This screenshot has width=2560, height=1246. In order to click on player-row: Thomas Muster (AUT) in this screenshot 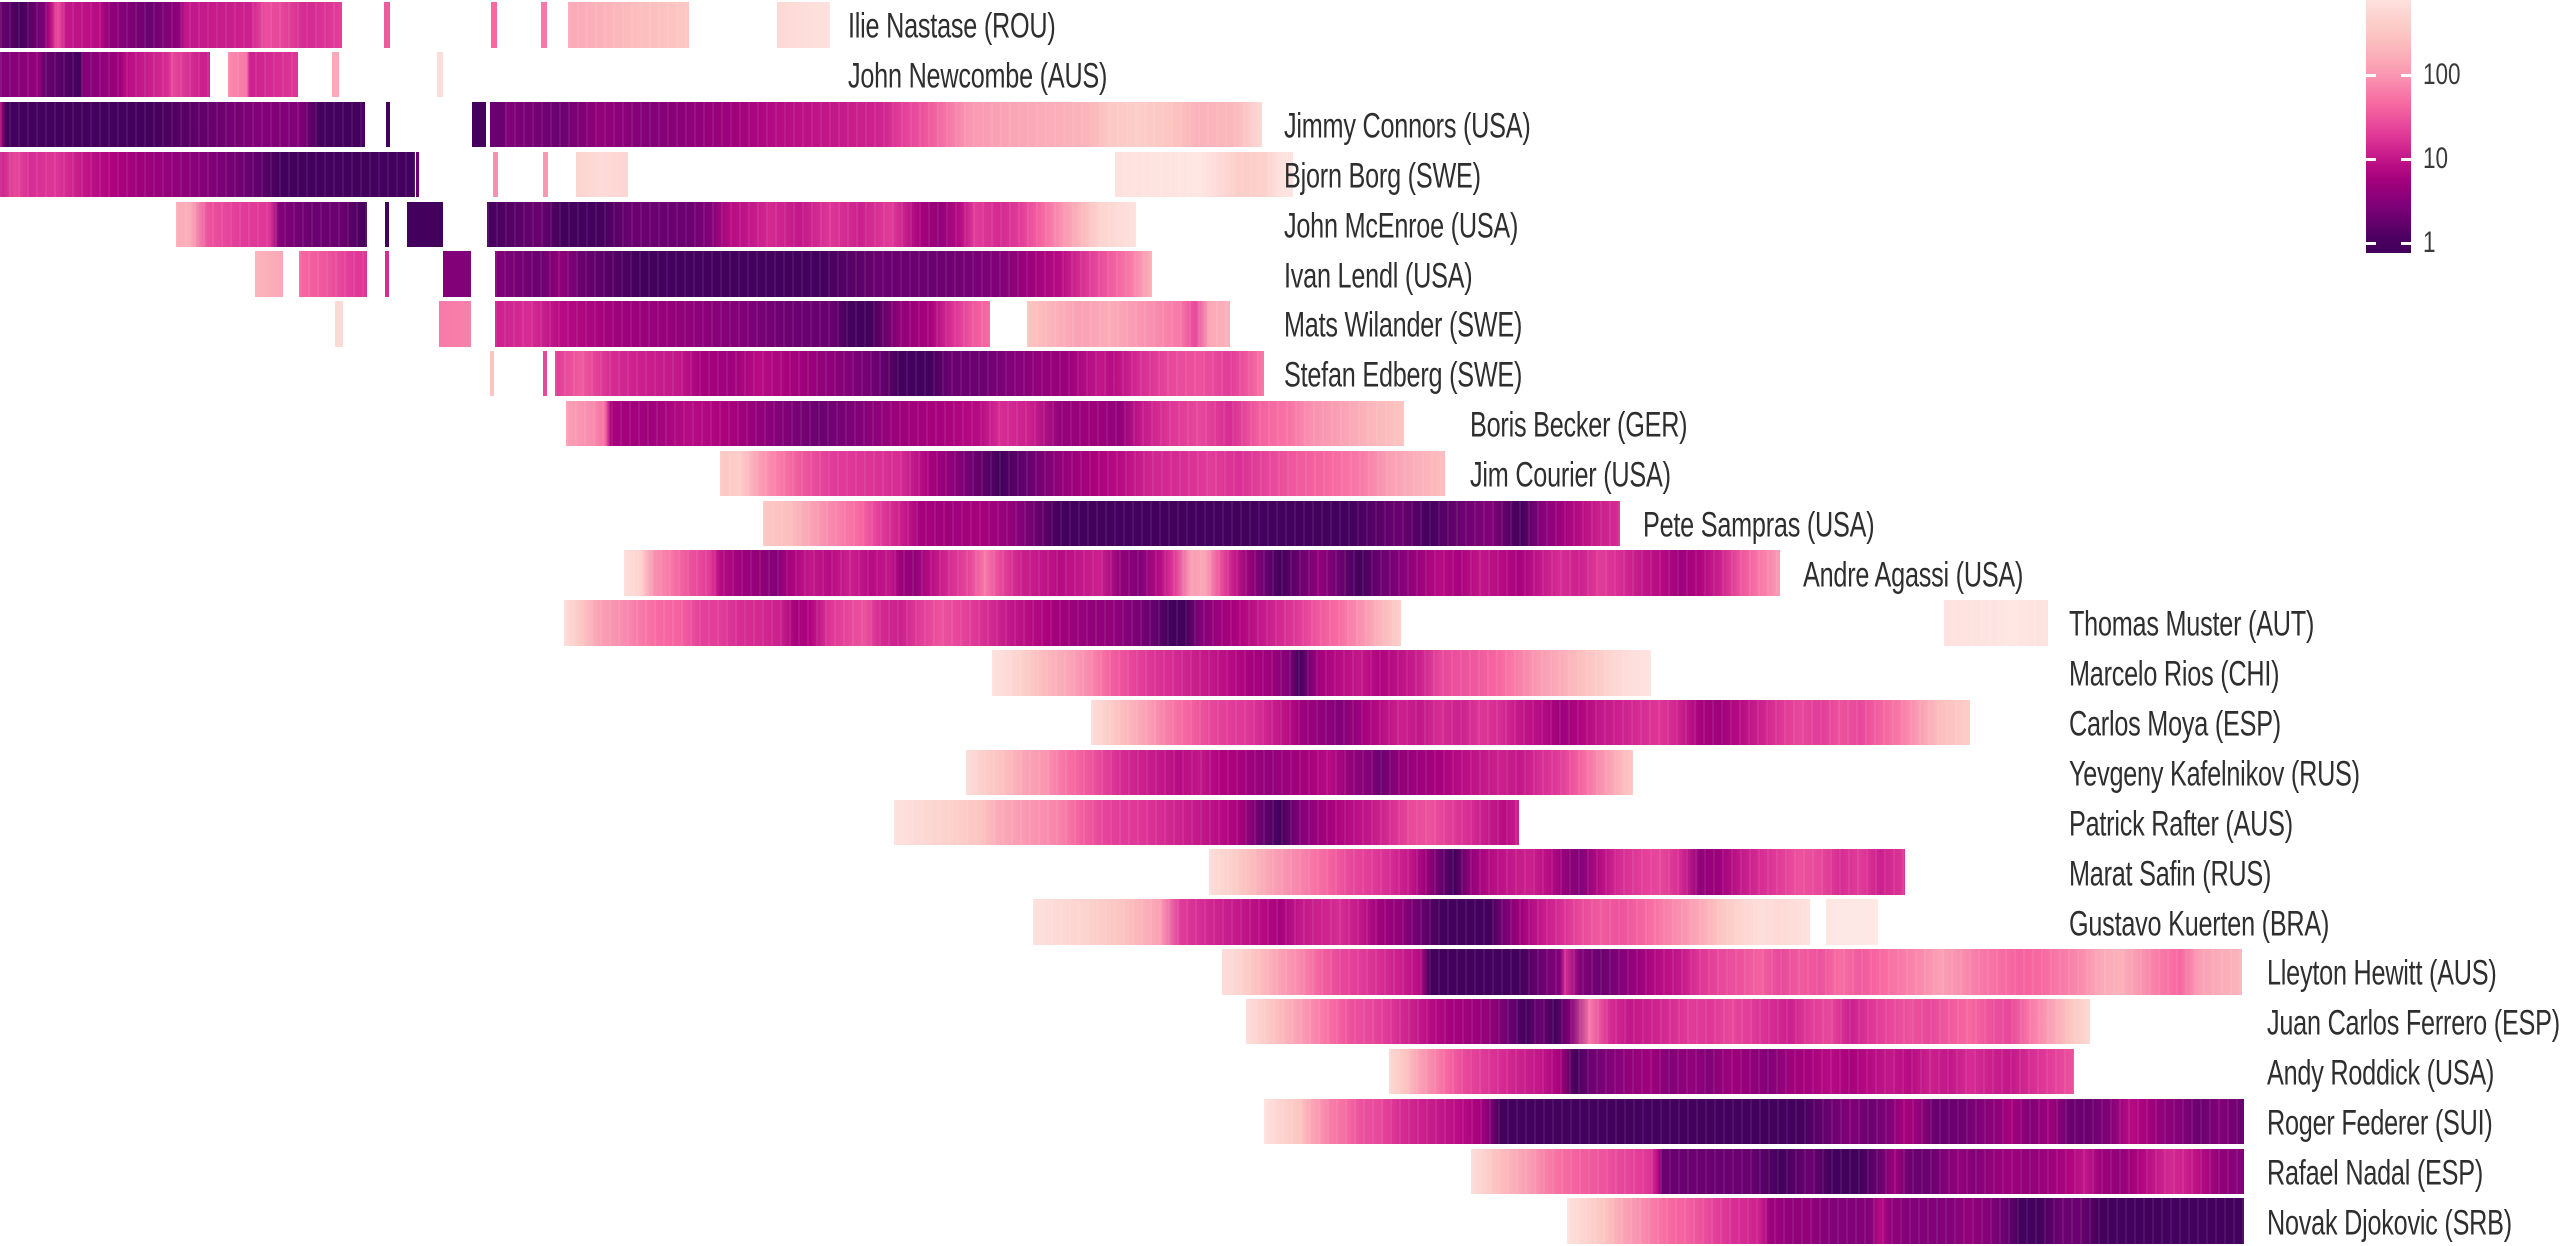, I will do `click(1280, 623)`.